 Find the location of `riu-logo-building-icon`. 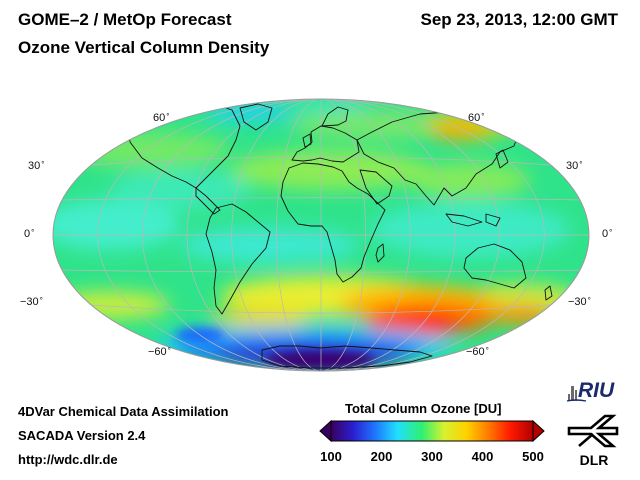

riu-logo-building-icon is located at coordinates (569, 397).